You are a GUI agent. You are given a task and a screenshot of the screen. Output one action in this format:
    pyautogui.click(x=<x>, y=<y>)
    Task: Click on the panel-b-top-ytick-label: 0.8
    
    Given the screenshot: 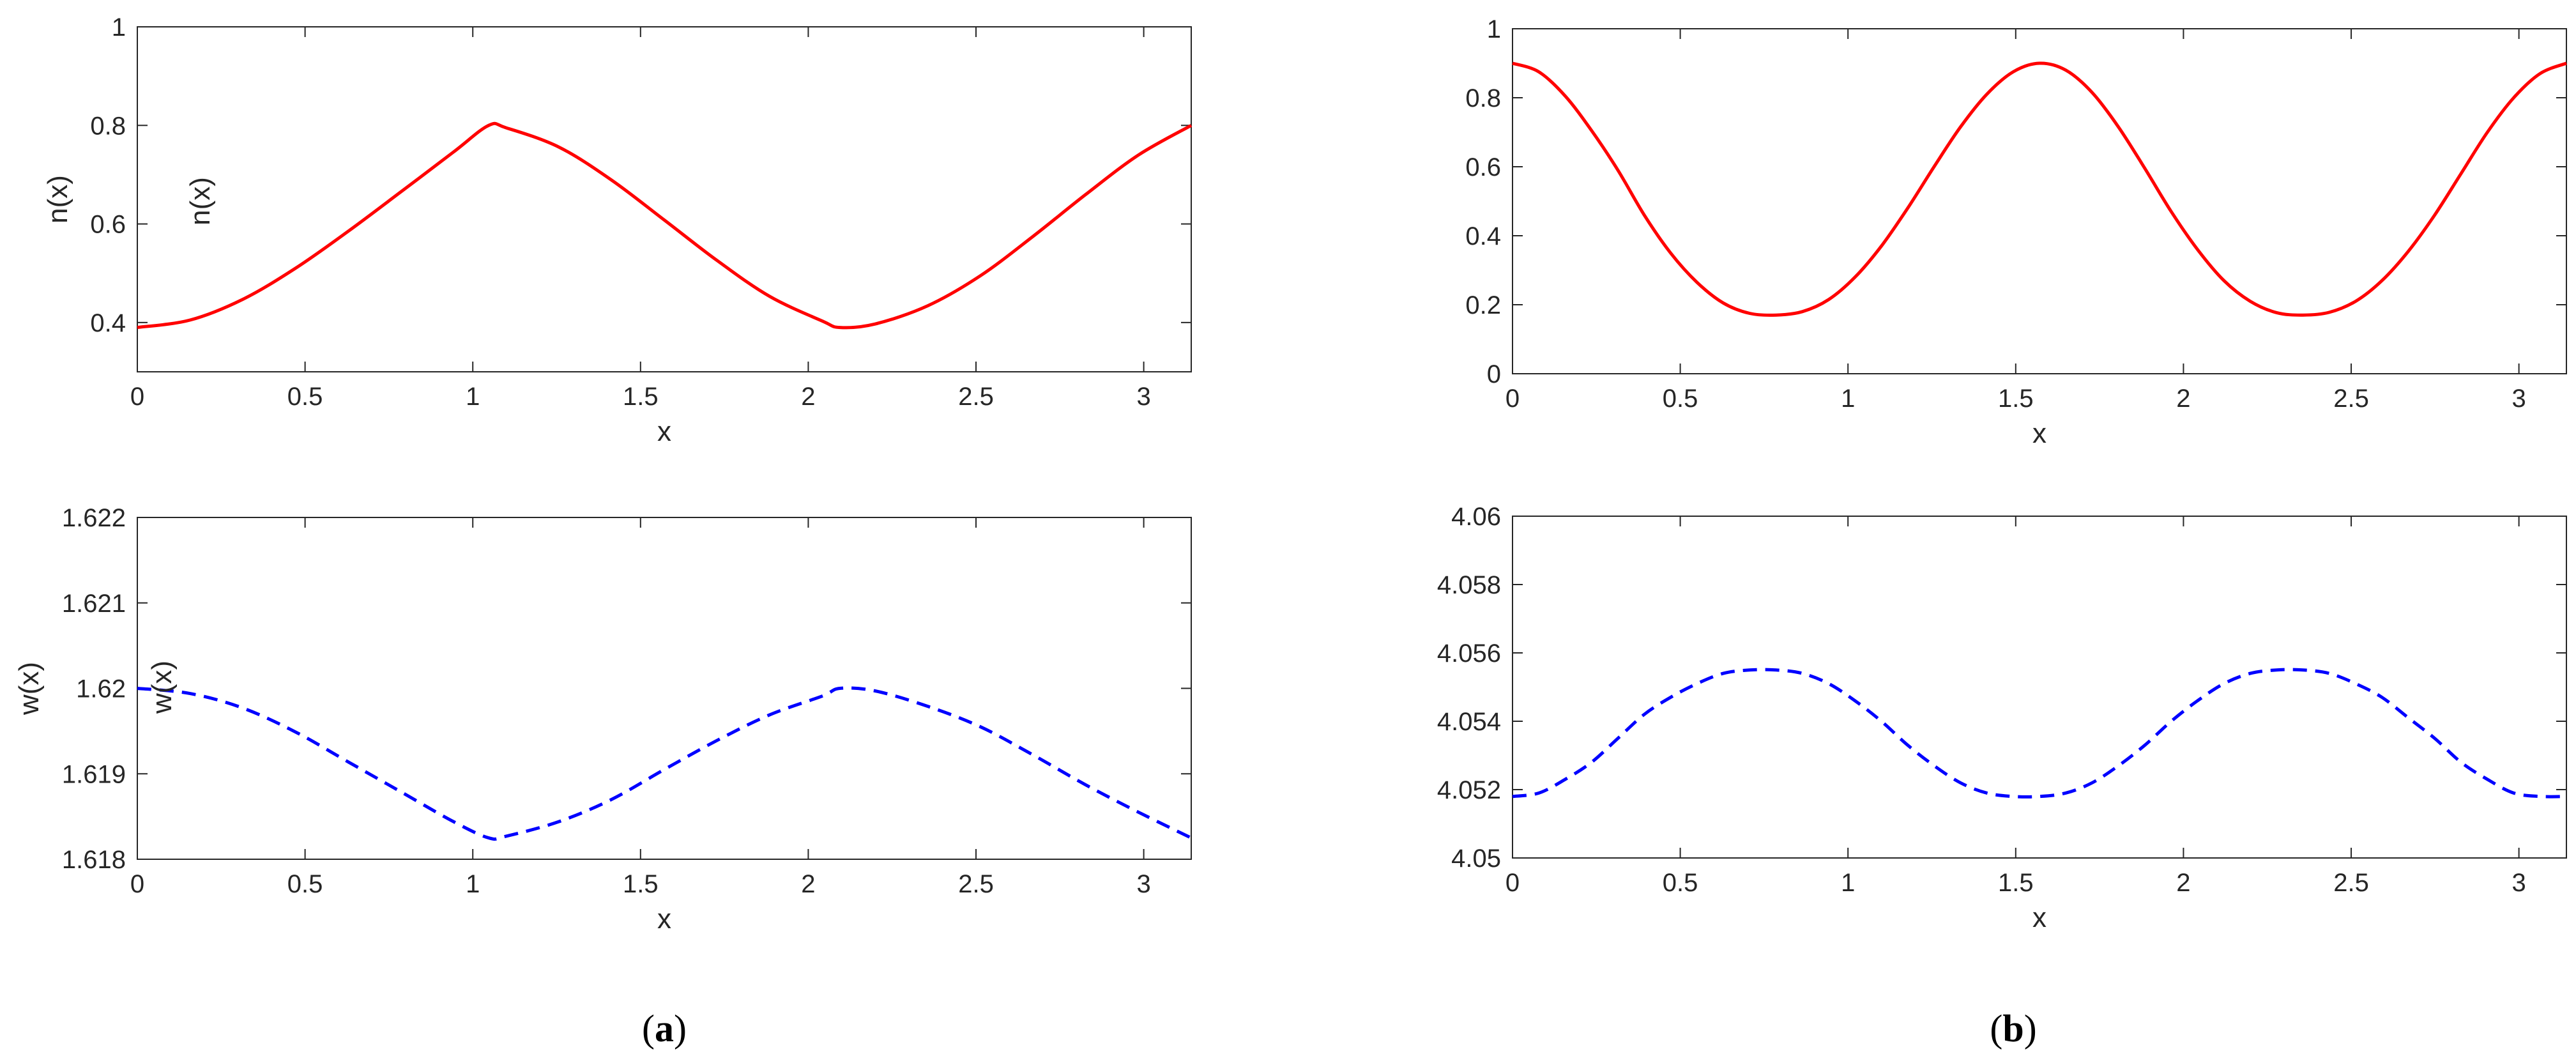 What is the action you would take?
    pyautogui.click(x=1483, y=98)
    